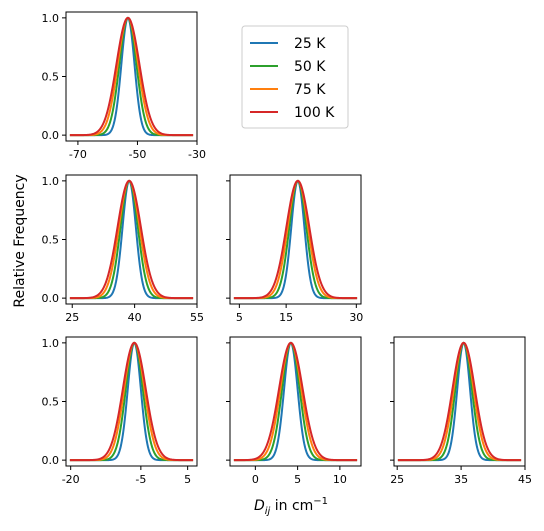  What do you see at coordinates (51, 135) in the screenshot?
I see `y-tick-label-p00-0: 0.0` at bounding box center [51, 135].